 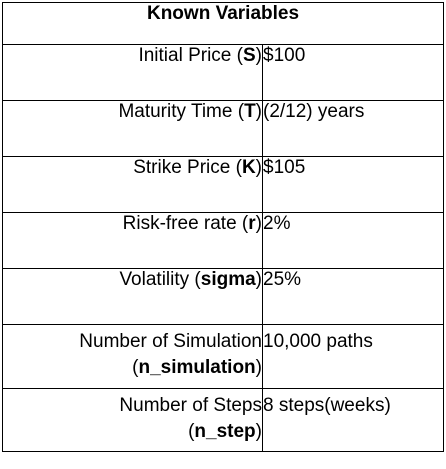 I want to click on variable-label: Volatility (sigma), so click(x=133, y=297).